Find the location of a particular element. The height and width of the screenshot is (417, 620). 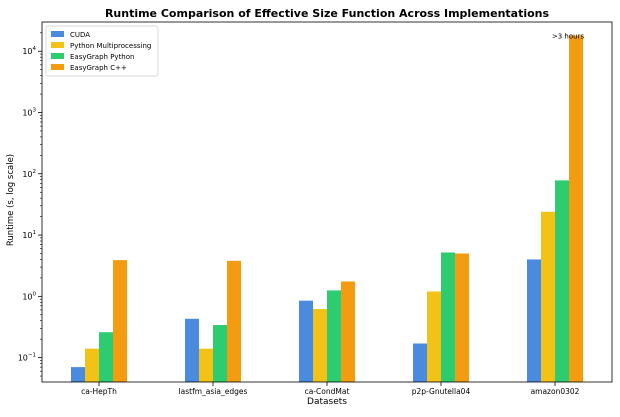

y-tick-label: 10⁴ is located at coordinates (29, 51).